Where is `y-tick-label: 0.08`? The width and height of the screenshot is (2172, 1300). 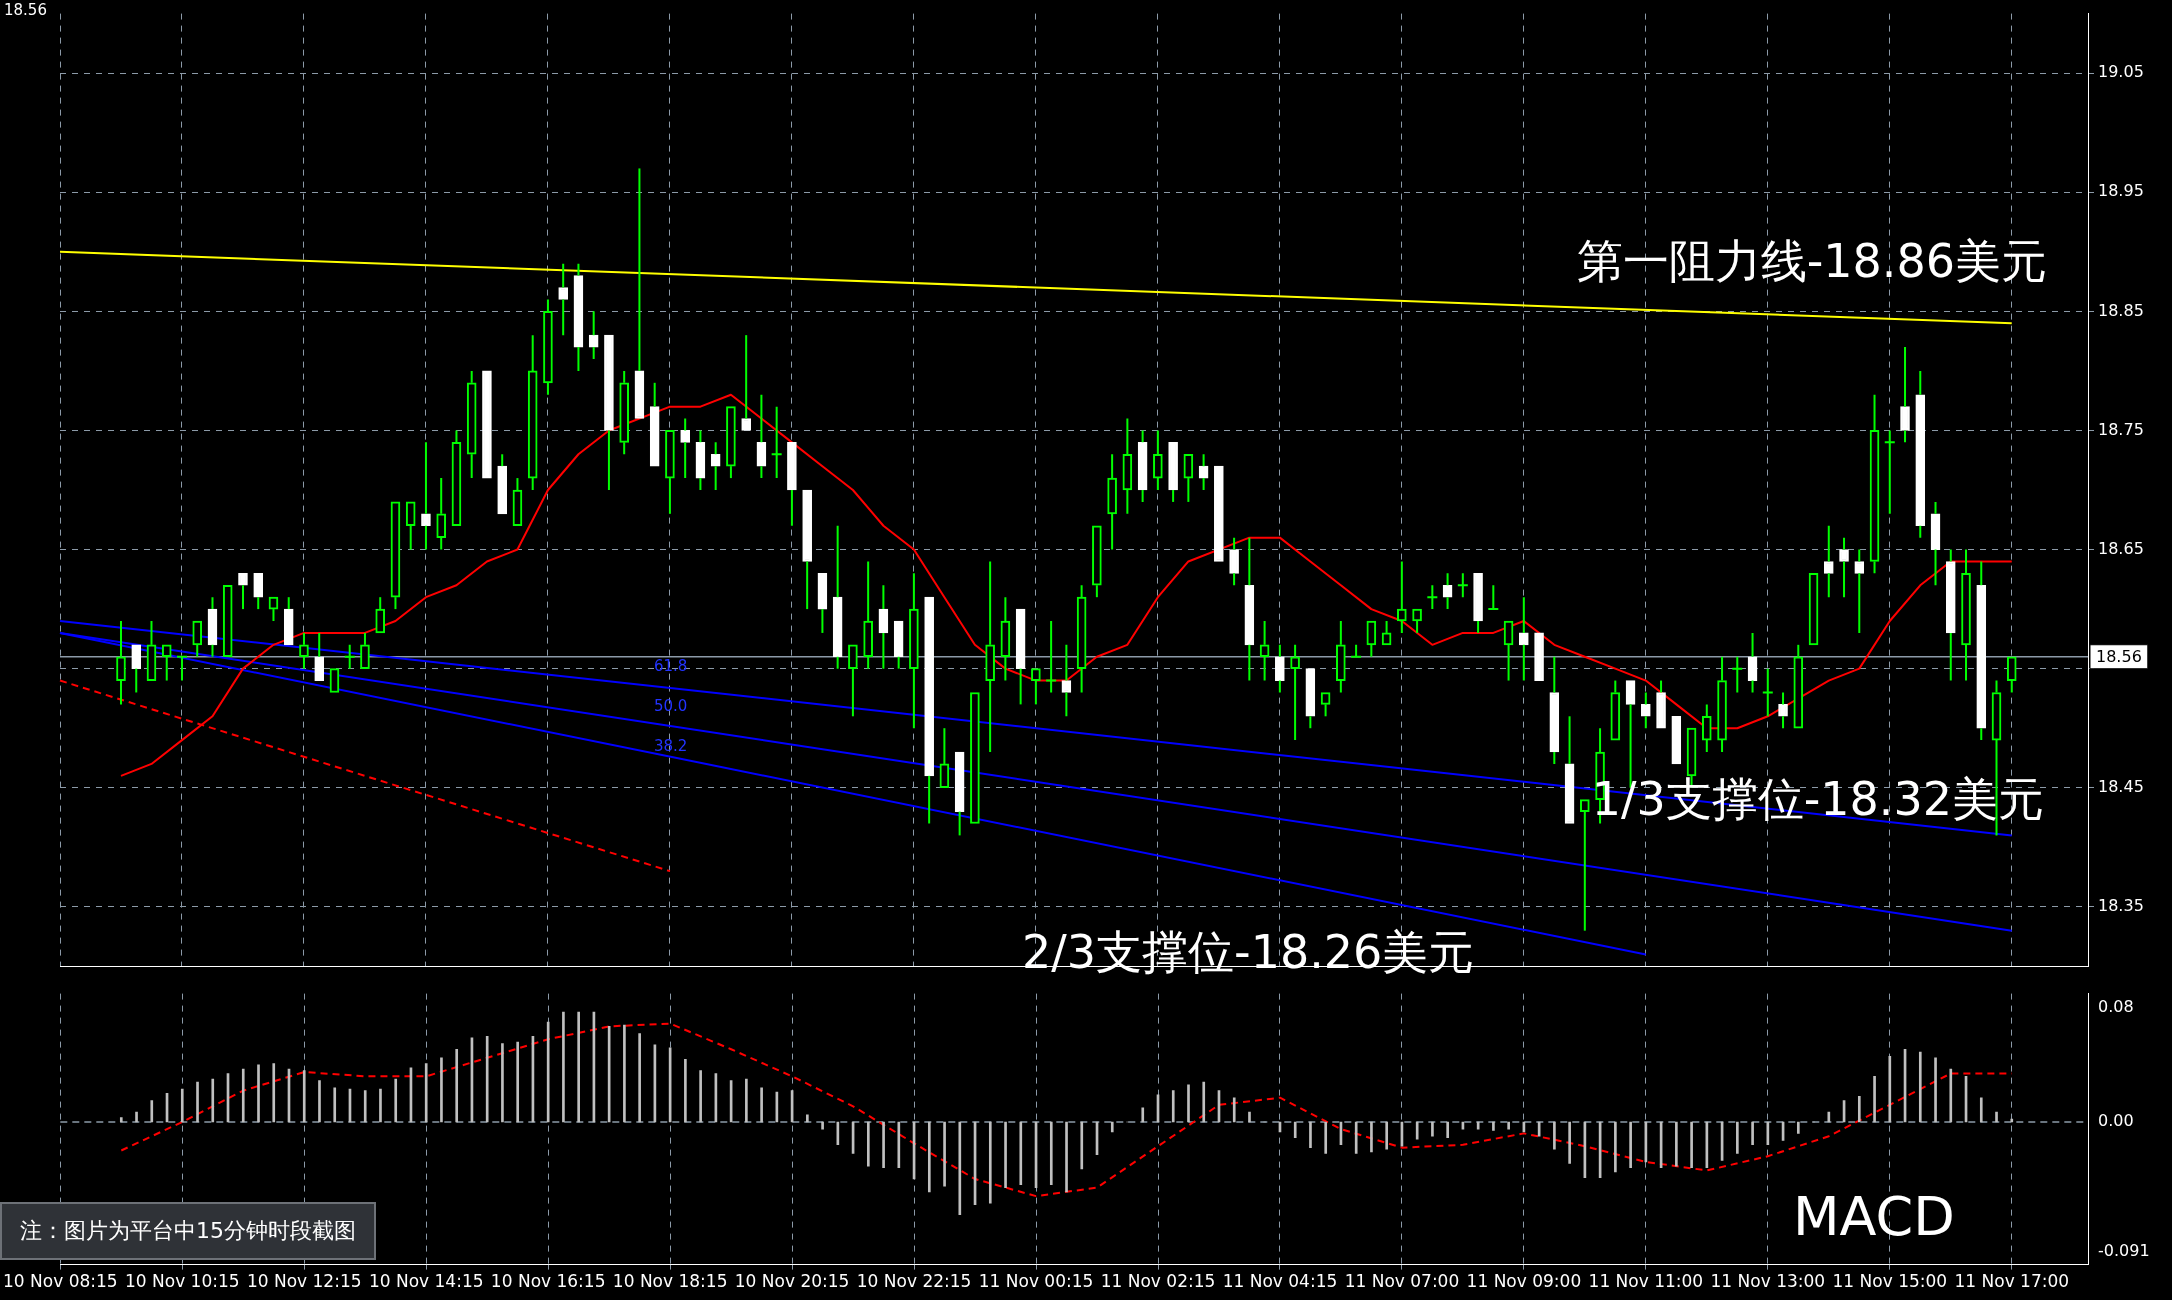
y-tick-label: 0.08 is located at coordinates (2116, 1007).